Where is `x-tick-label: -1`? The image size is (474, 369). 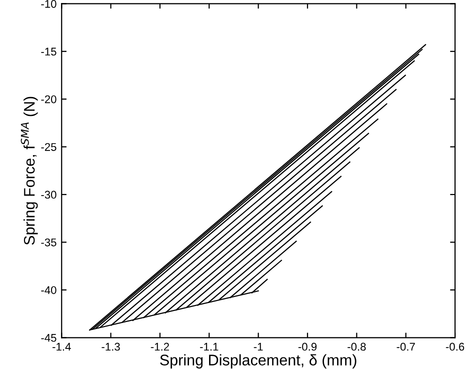
x-tick-label: -1 is located at coordinates (258, 346).